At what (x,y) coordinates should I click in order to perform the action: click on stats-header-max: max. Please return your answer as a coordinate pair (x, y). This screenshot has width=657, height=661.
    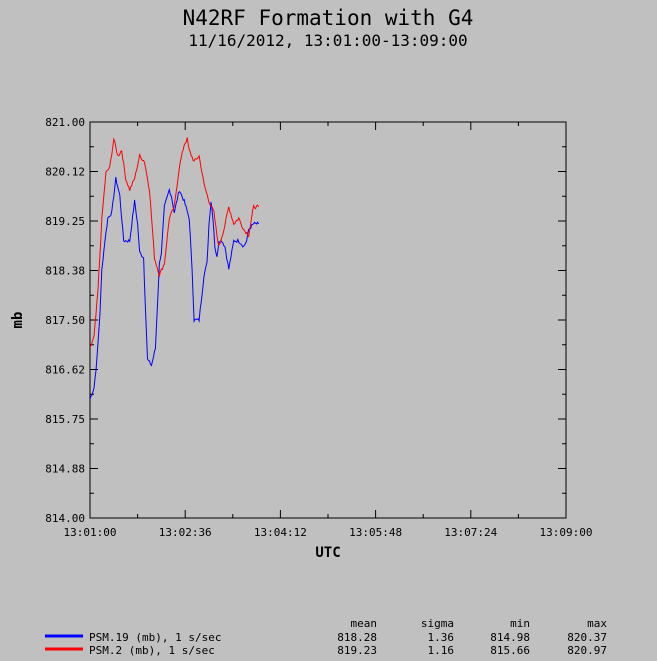
    Looking at the image, I should click on (597, 623).